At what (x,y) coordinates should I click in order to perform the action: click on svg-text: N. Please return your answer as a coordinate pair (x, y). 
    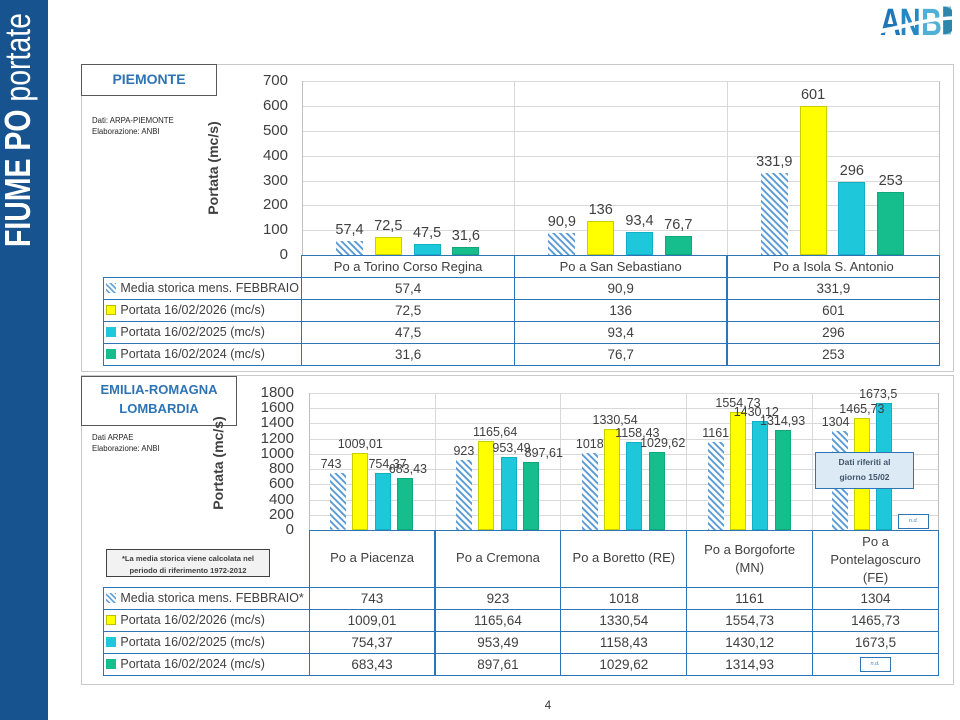
    Looking at the image, I should click on (910, 20).